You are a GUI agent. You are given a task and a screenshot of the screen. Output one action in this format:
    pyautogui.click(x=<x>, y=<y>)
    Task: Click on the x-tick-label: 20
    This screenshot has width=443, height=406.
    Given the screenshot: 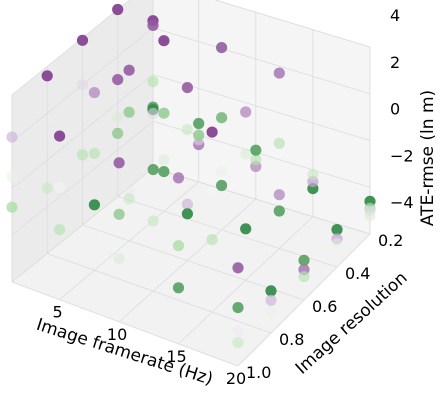 What is the action you would take?
    pyautogui.click(x=236, y=378)
    